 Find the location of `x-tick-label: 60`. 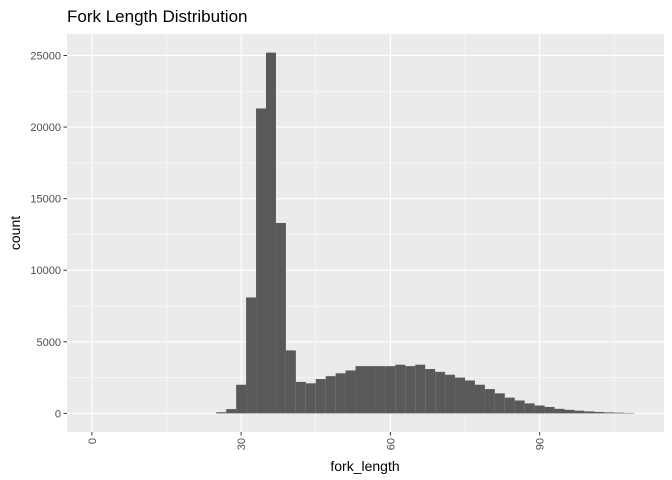

x-tick-label: 60 is located at coordinates (391, 444).